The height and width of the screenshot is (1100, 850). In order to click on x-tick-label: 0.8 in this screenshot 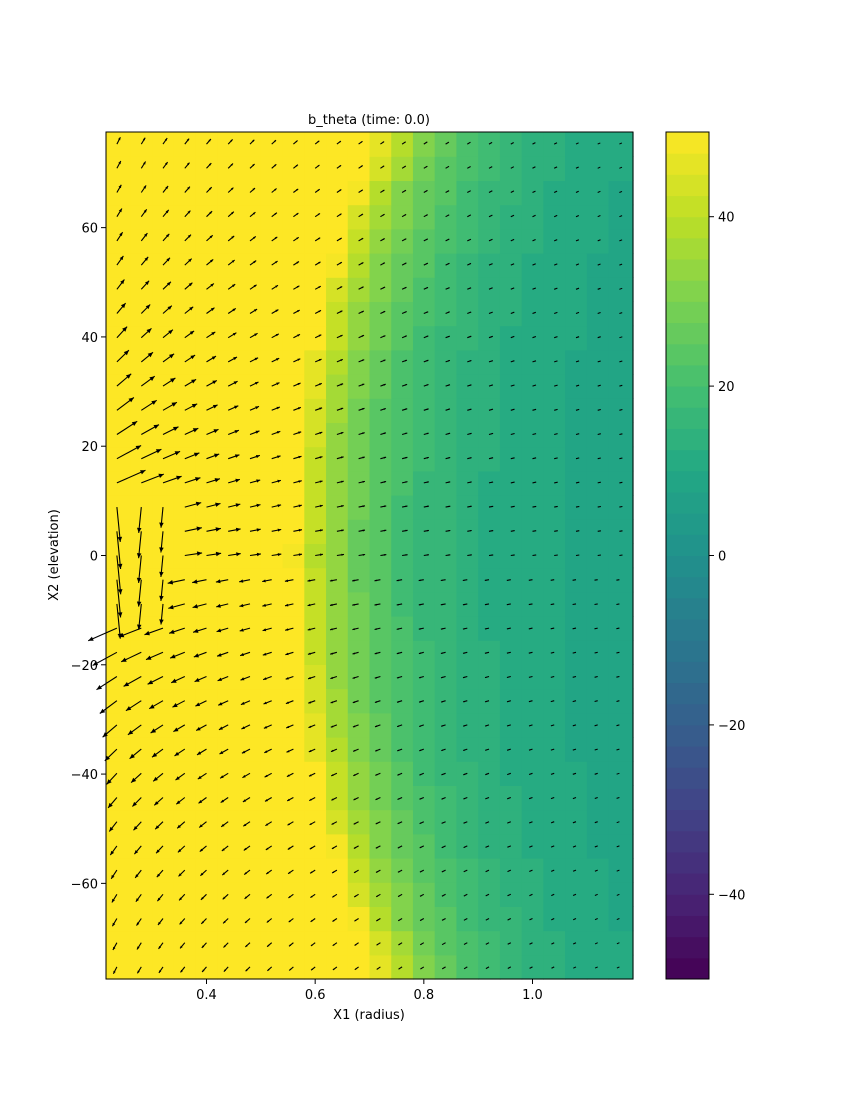, I will do `click(423, 995)`.